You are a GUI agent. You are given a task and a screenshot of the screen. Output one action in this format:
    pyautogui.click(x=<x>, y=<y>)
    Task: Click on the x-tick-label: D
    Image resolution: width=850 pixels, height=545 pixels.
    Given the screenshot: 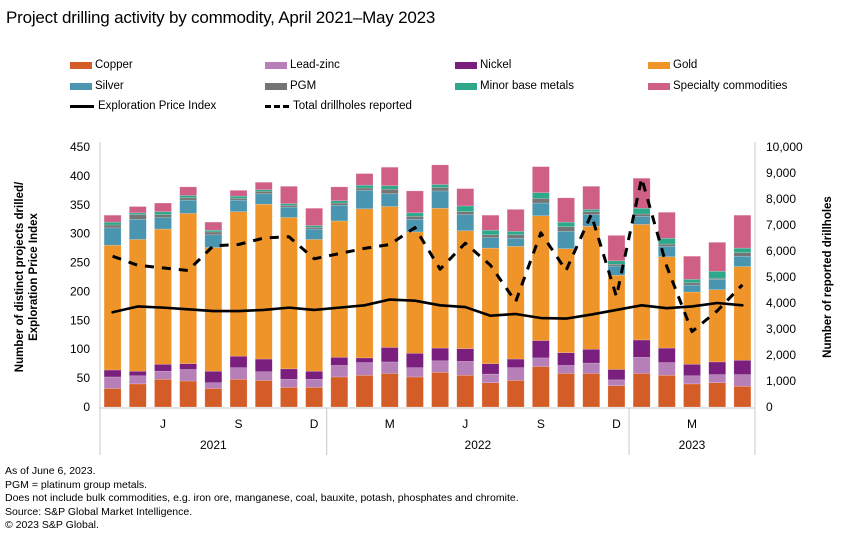 What is the action you would take?
    pyautogui.click(x=314, y=424)
    